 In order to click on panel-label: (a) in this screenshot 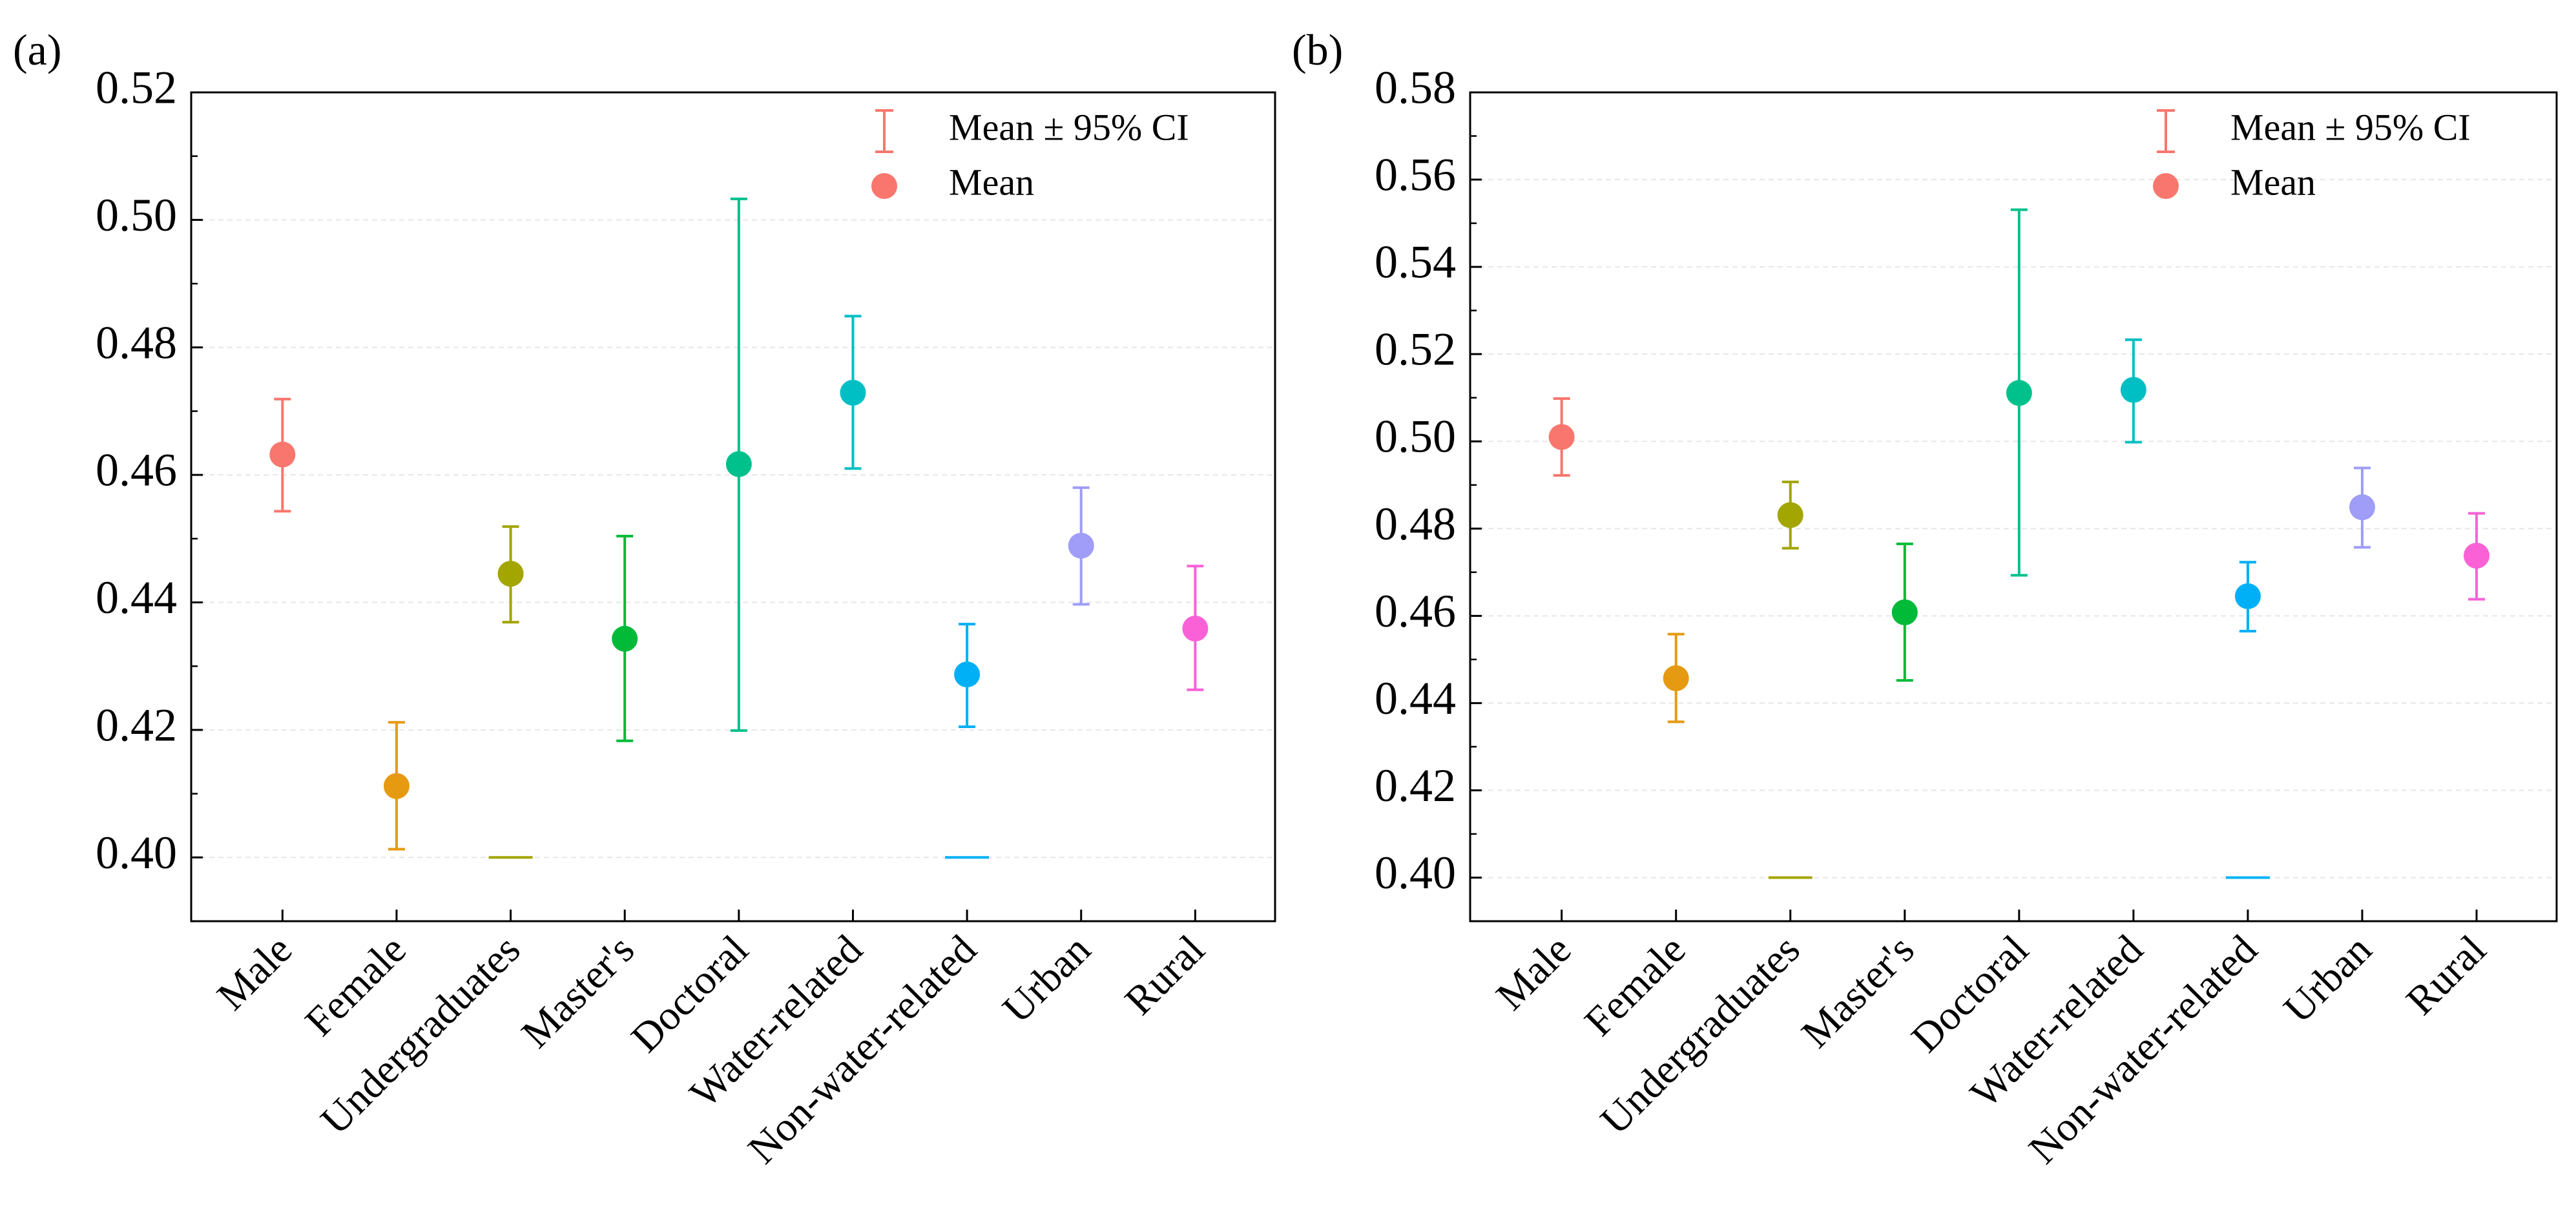, I will do `click(37, 49)`.